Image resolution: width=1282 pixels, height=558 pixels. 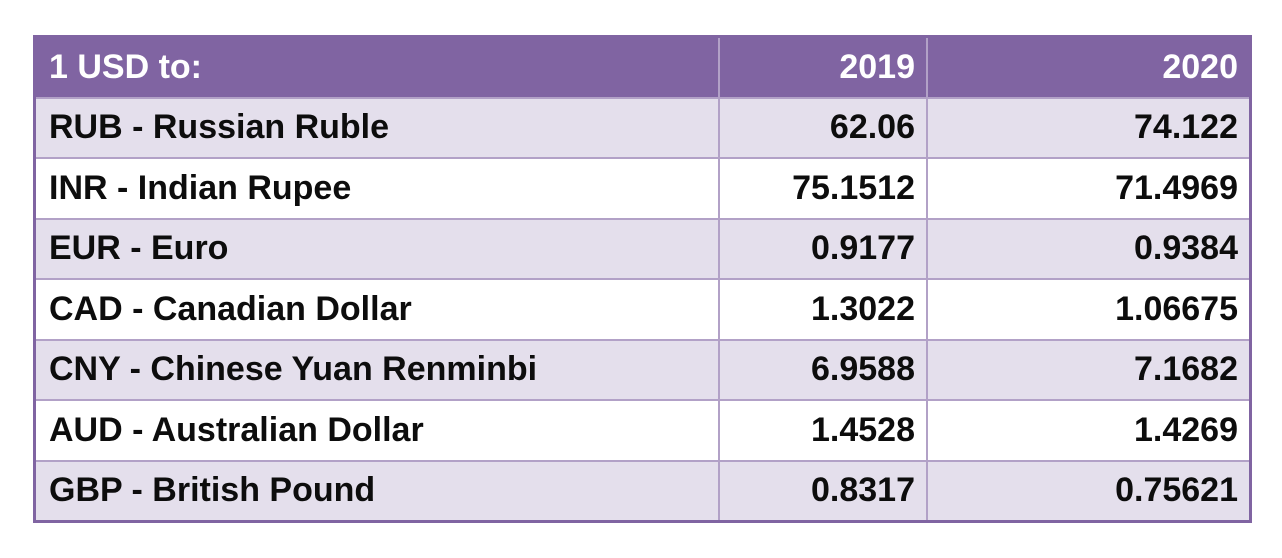 I want to click on row-inr-2019: 75.1512, so click(x=823, y=188).